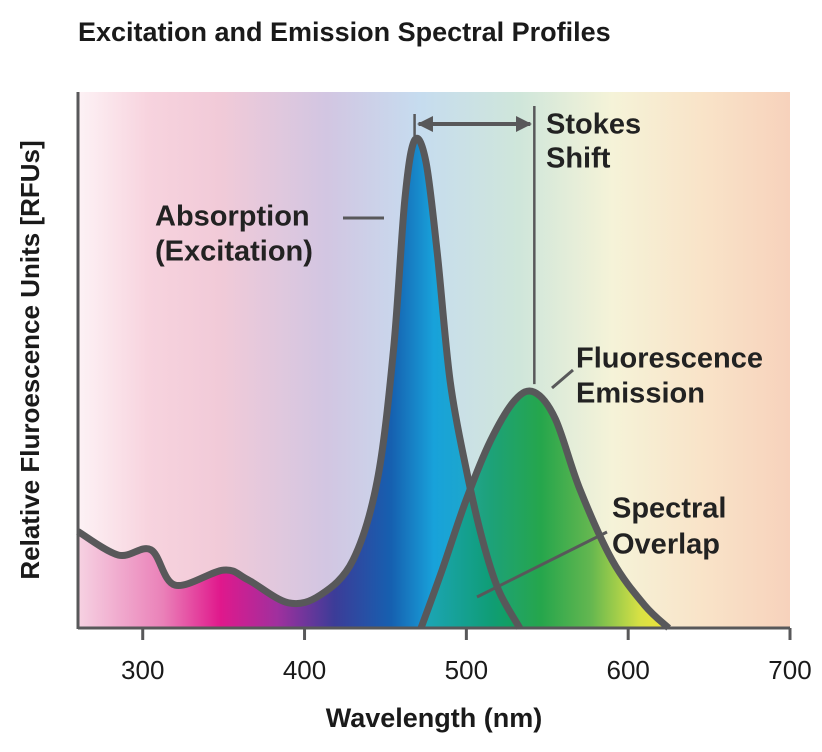 This screenshot has width=822, height=752. I want to click on annotation: (Excitation), so click(234, 252).